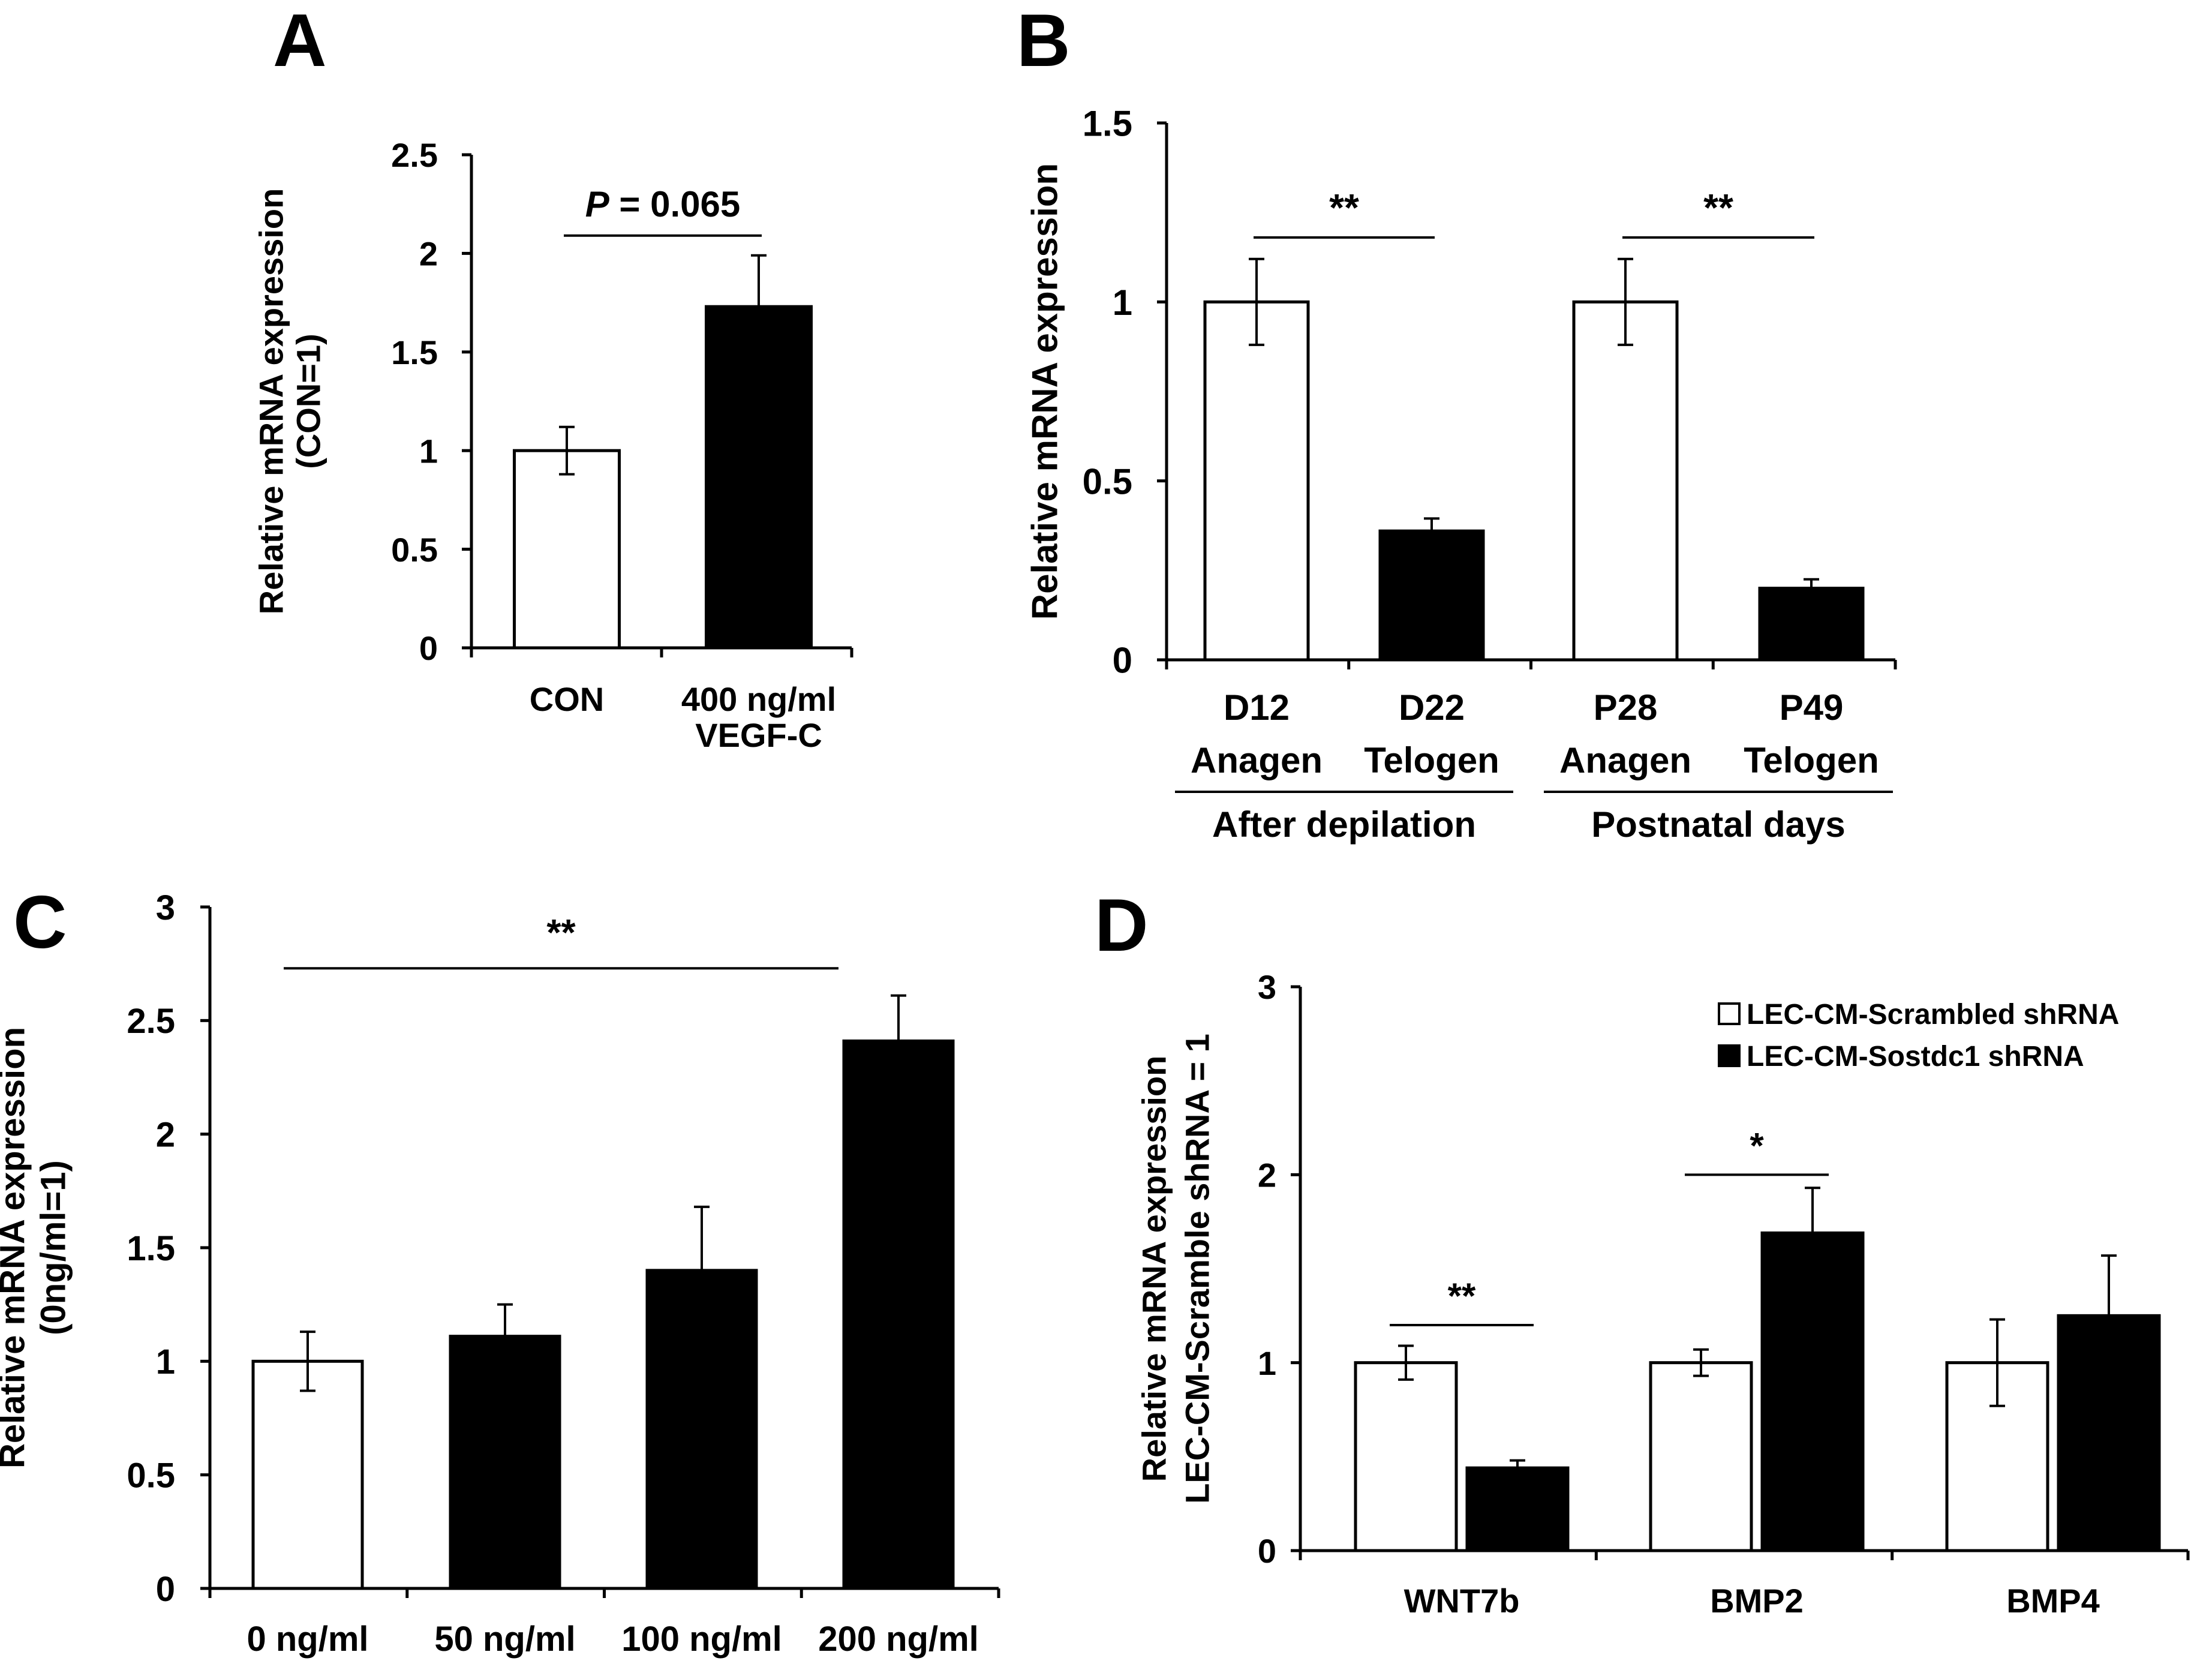 This screenshot has width=2212, height=1667. Describe the element at coordinates (1812, 707) in the screenshot. I see `x-tick-label: P49` at that location.